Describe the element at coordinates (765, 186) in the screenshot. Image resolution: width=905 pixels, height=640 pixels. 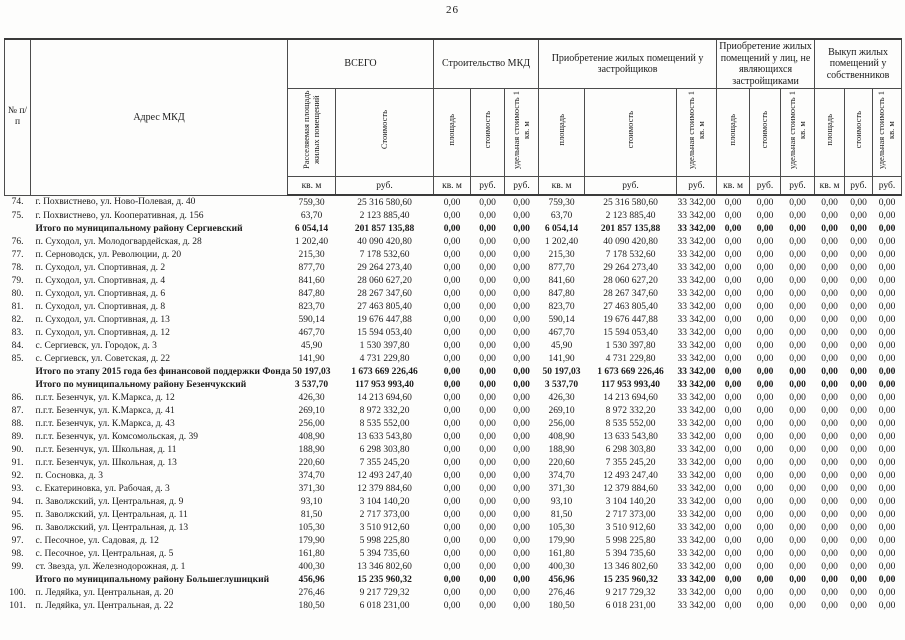
I see `unit-nondev-cost: руб.` at that location.